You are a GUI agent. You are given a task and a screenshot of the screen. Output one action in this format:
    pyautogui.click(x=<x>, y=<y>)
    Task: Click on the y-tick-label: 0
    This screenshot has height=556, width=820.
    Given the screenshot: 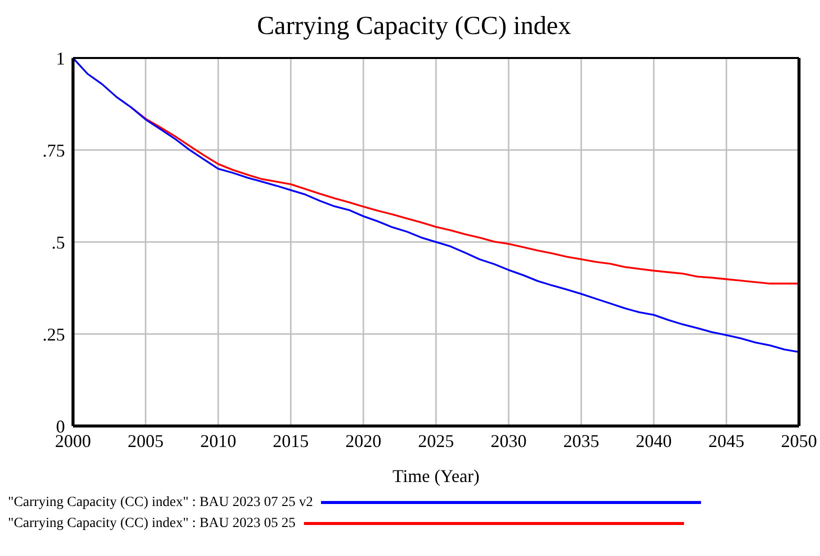 What is the action you would take?
    pyautogui.click(x=60, y=426)
    